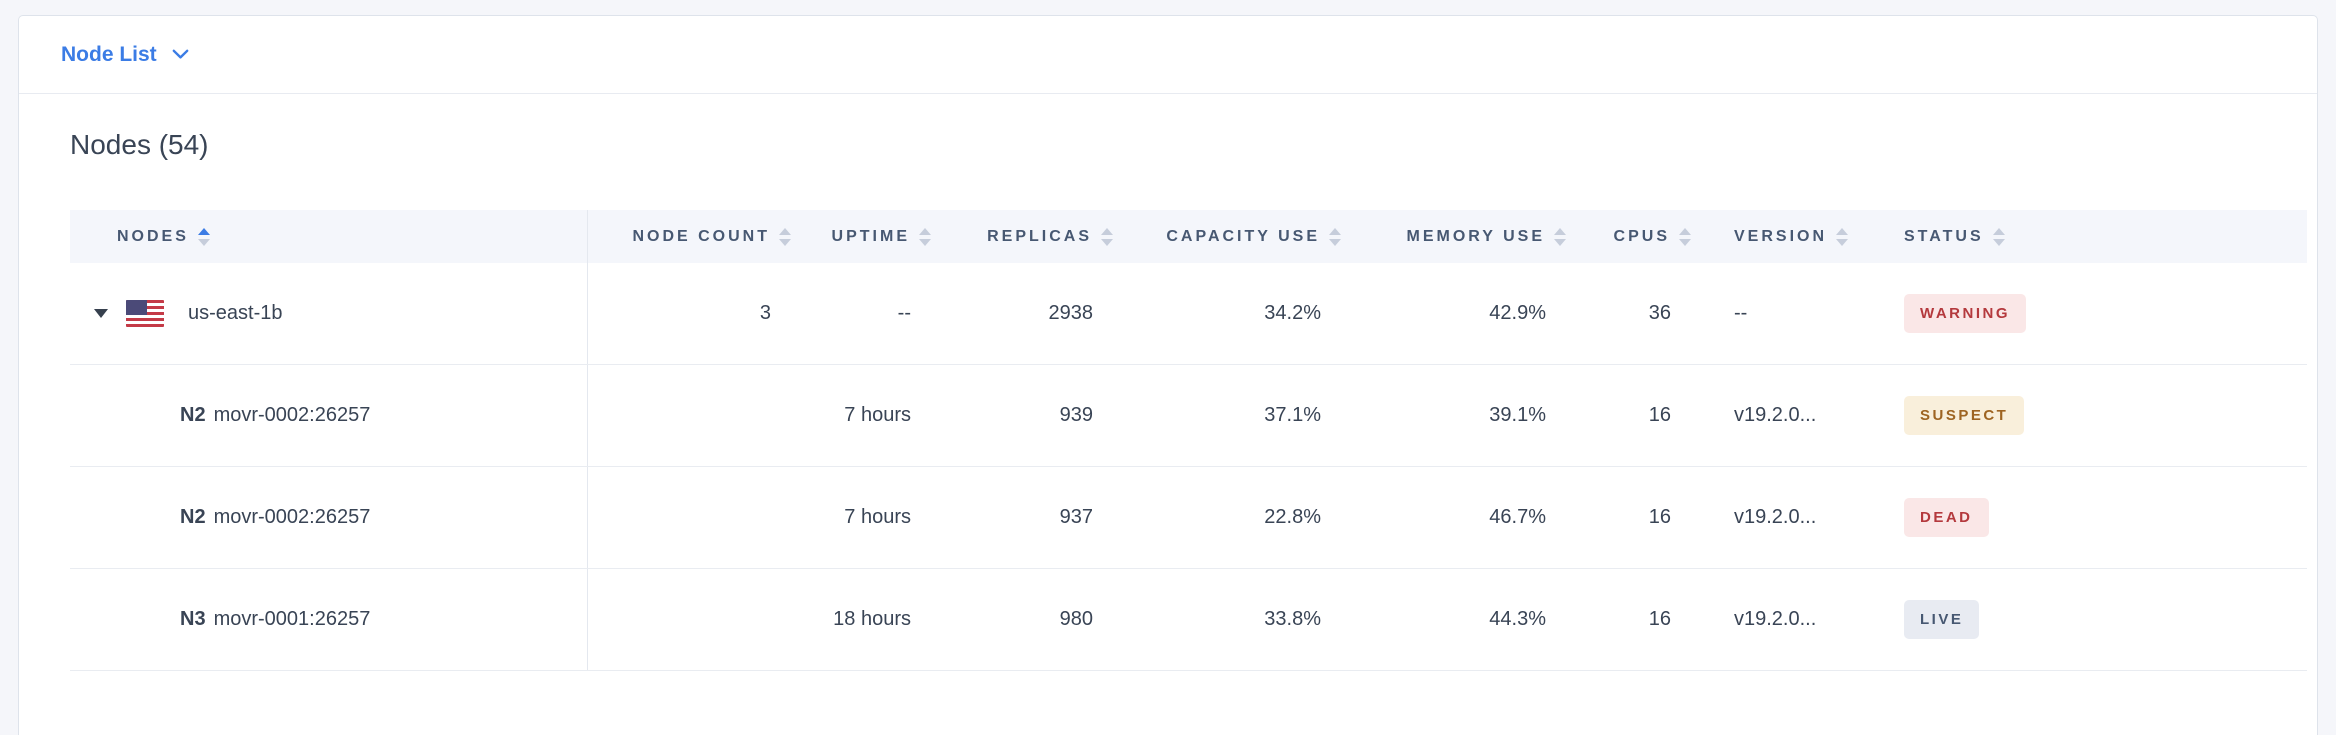 The height and width of the screenshot is (735, 2336). I want to click on column-header-memory-use: MEMORY USE, so click(1463, 236).